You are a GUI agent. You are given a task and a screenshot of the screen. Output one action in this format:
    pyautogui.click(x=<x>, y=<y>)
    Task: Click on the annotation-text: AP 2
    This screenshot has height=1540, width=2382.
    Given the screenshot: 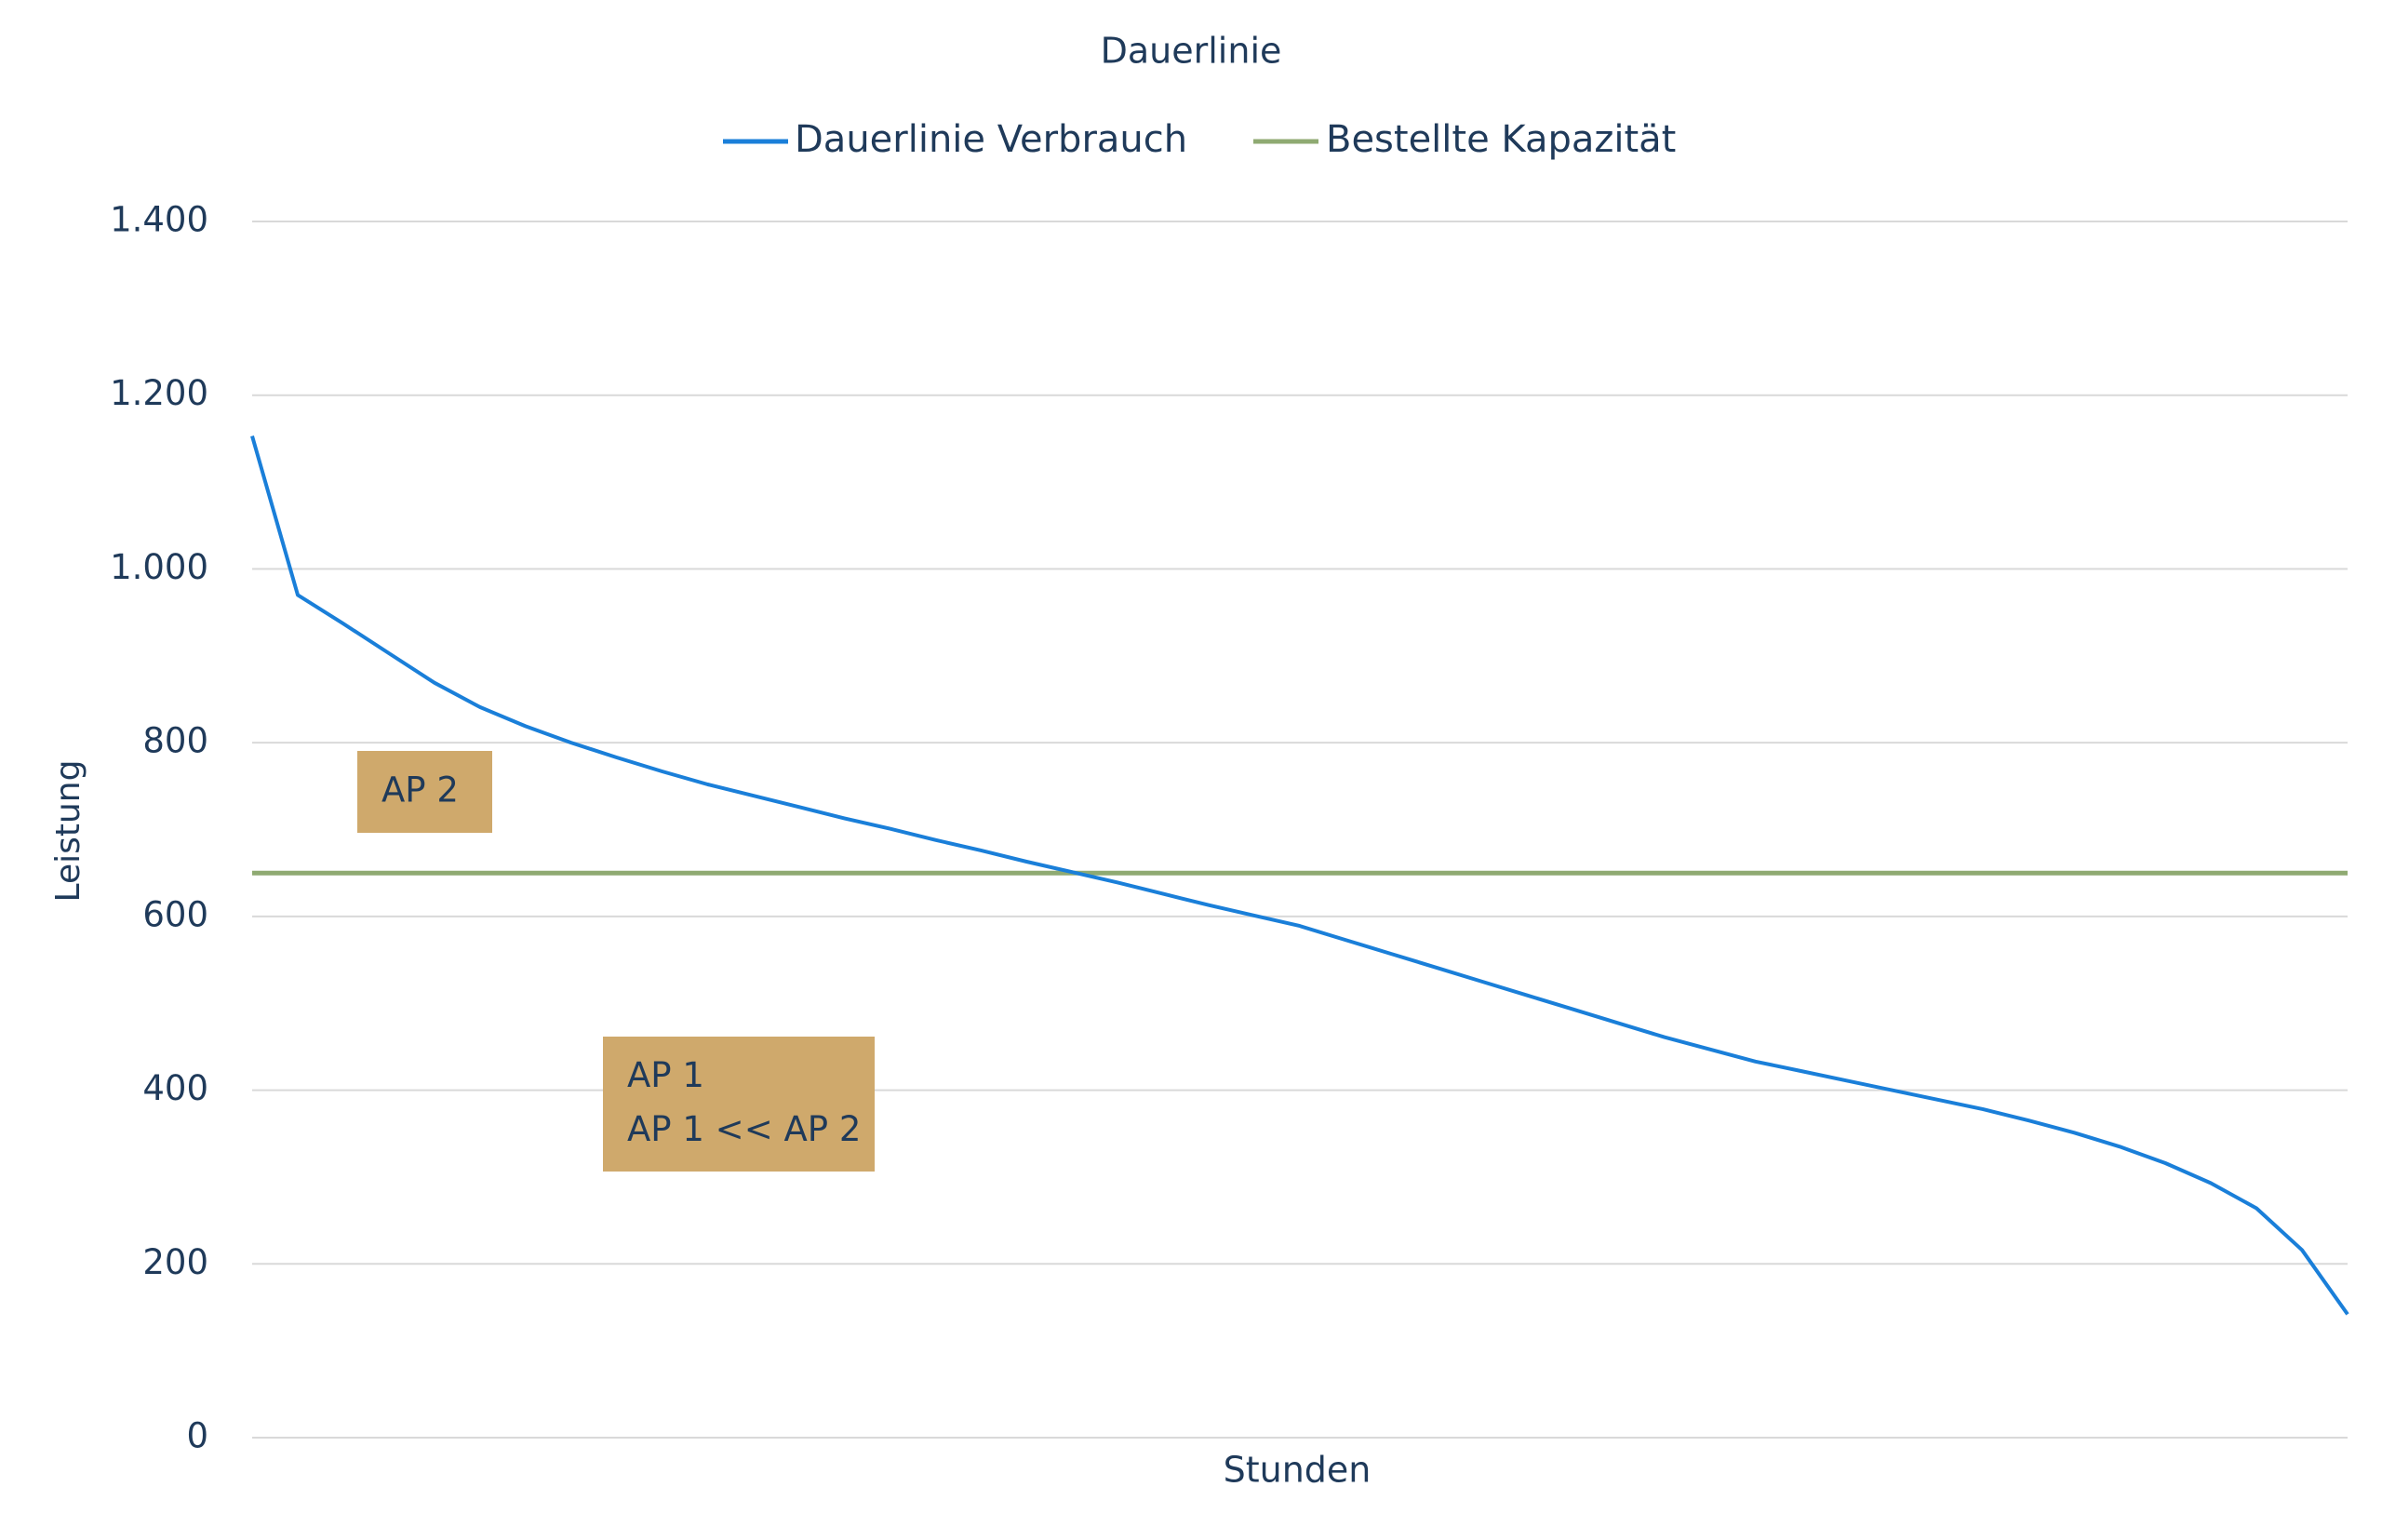 What is the action you would take?
    pyautogui.click(x=420, y=790)
    